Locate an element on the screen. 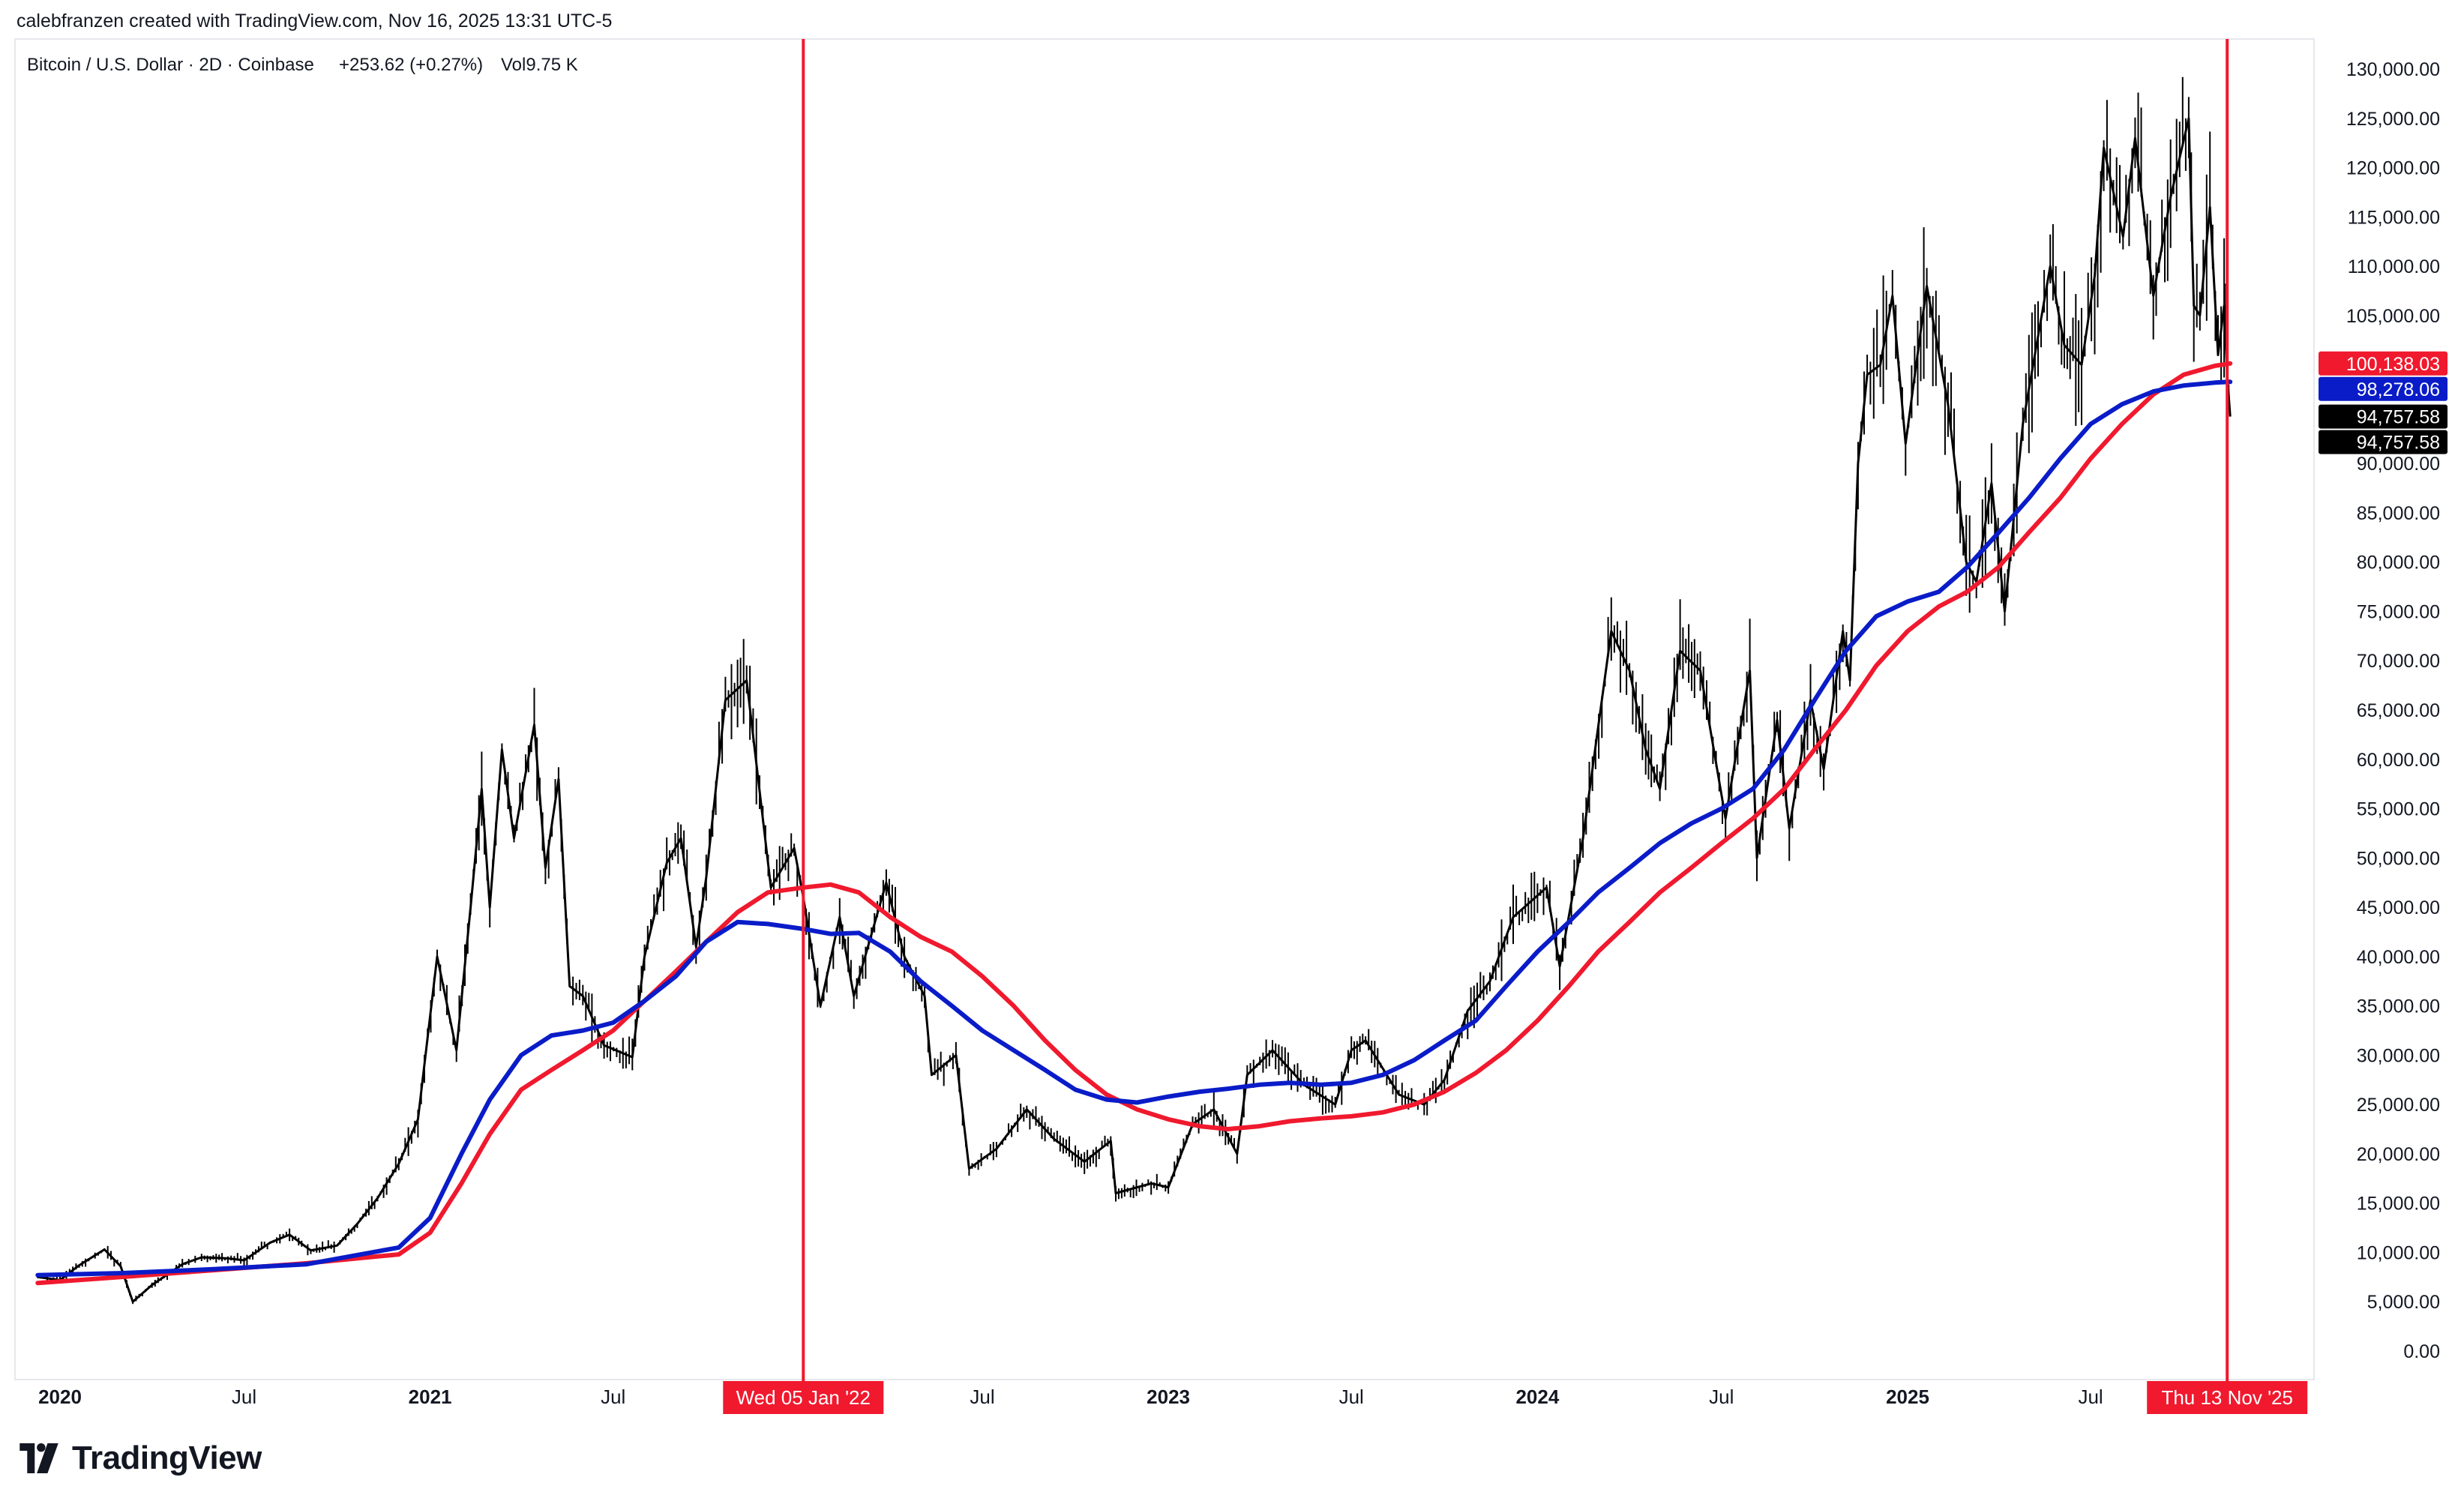  x-tick-label: 2021 is located at coordinates (430, 1397).